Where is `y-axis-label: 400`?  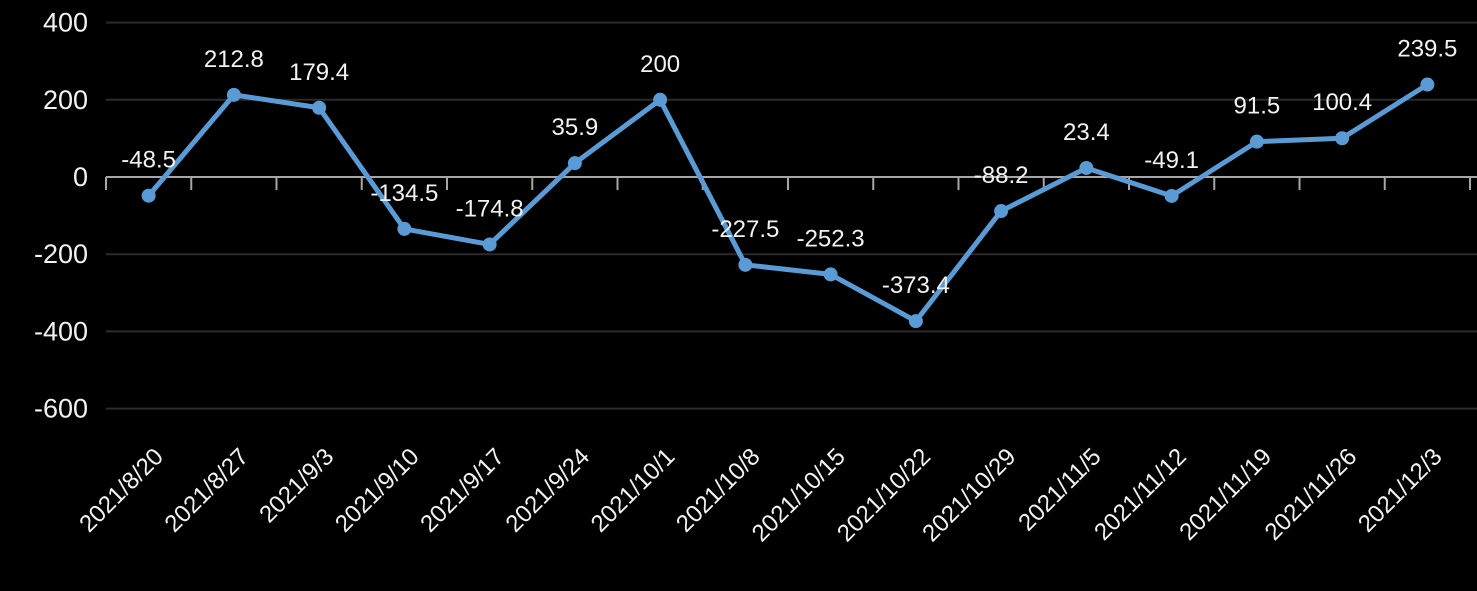 y-axis-label: 400 is located at coordinates (65, 23).